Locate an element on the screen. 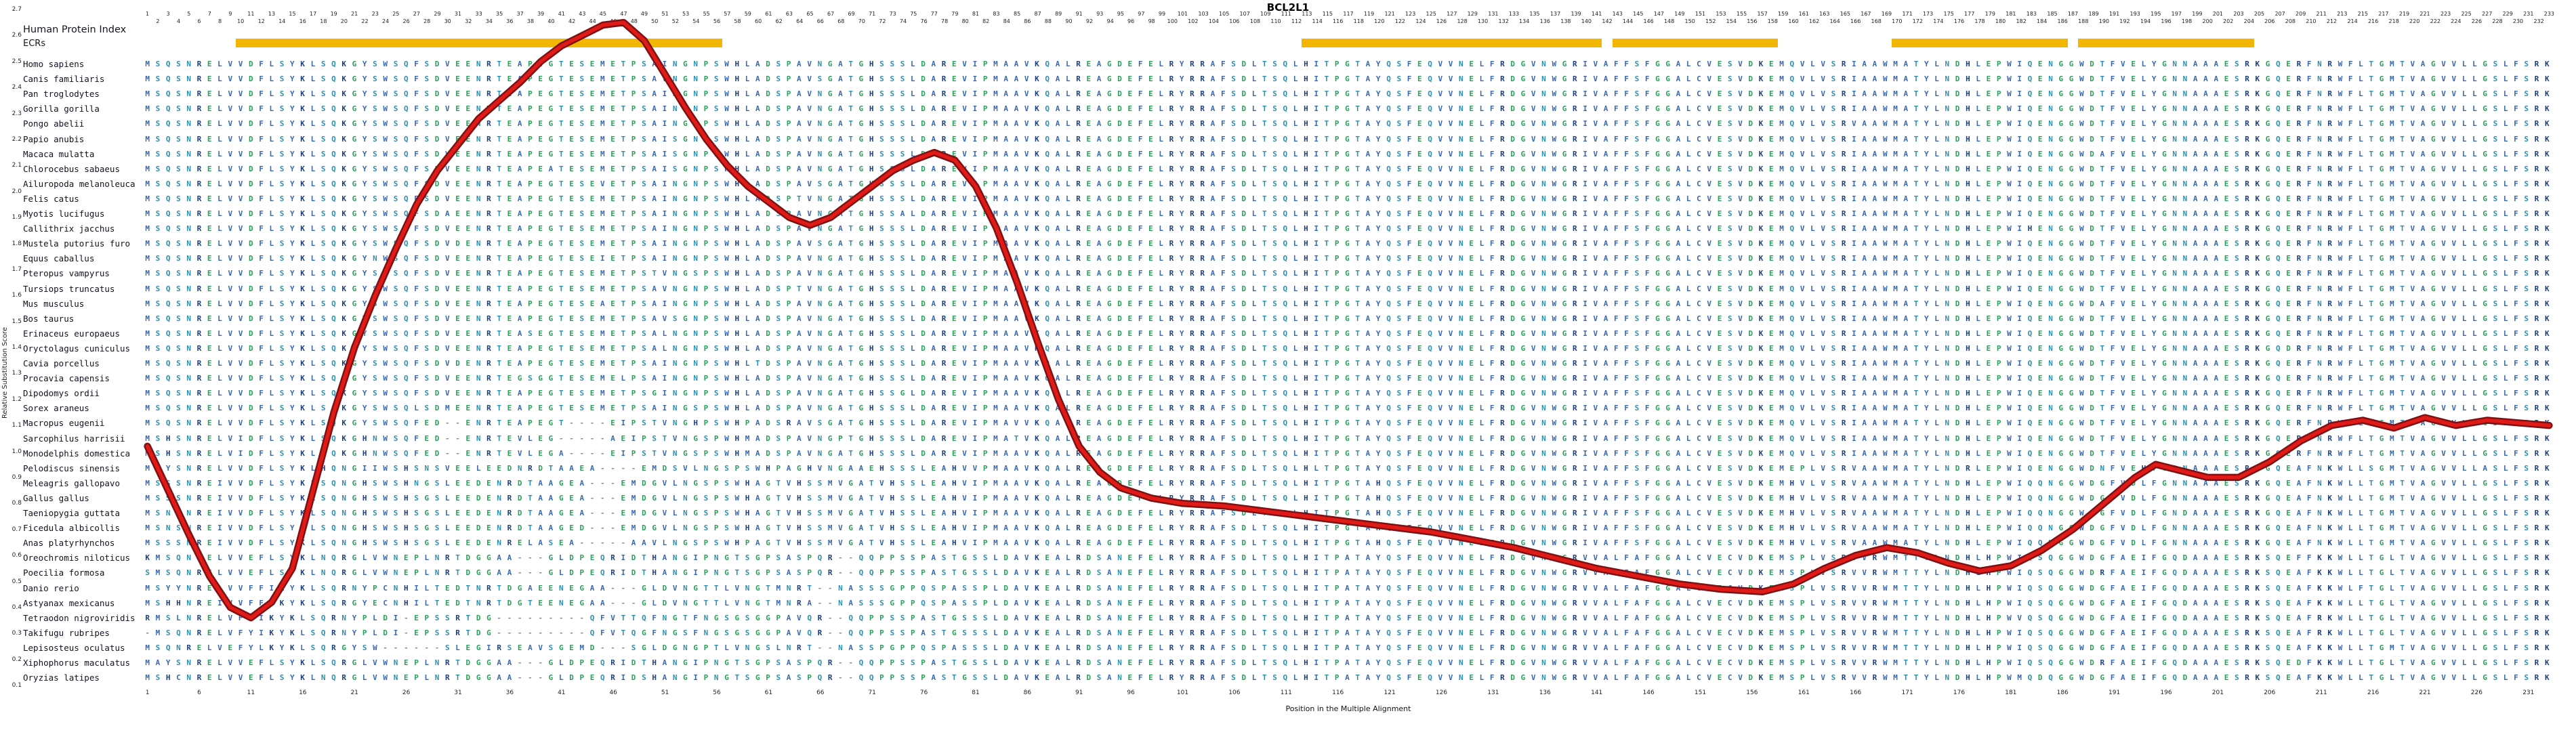 Image resolution: width=2576 pixels, height=745 pixels. position-tick: 176 is located at coordinates (1959, 21).